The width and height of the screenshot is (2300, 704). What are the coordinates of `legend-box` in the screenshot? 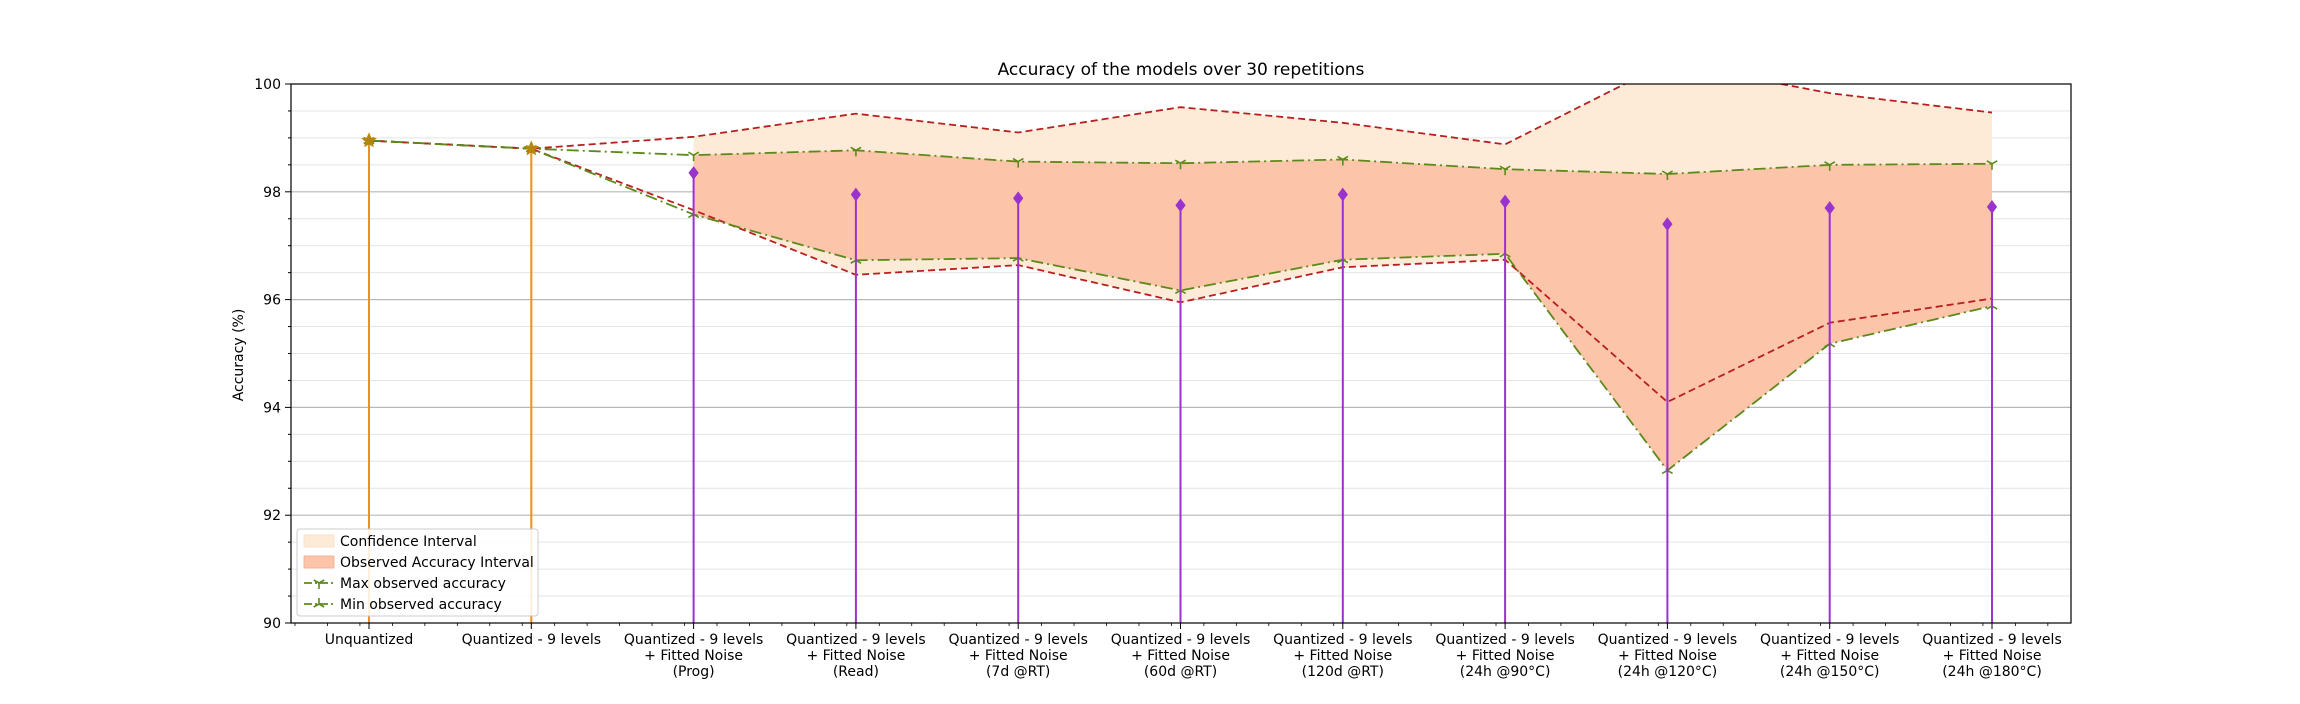 It's located at (417, 572).